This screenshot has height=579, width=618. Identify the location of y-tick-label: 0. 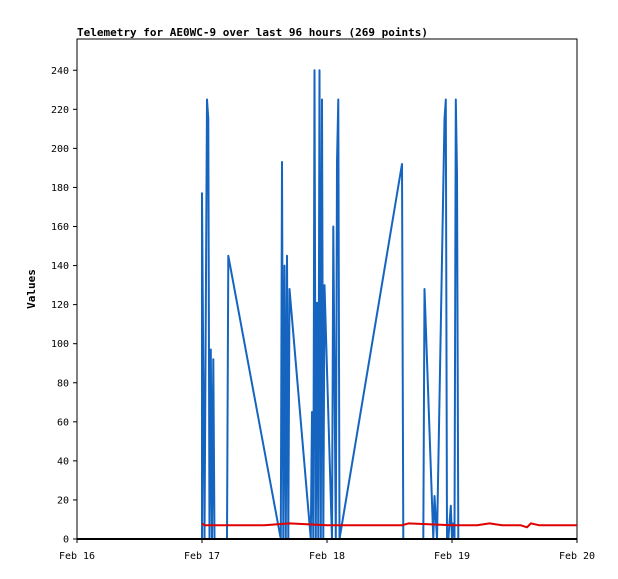
(66, 540).